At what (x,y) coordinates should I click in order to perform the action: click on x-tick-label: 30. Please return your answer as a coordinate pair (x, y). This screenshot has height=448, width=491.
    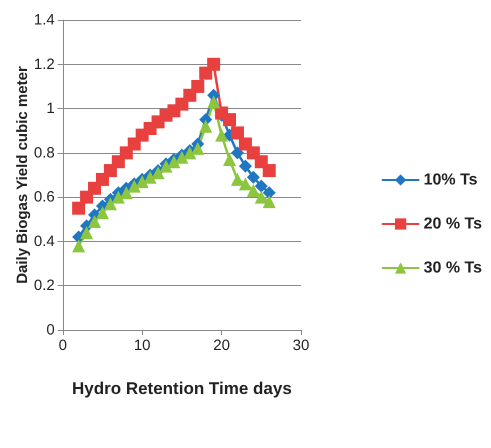
    Looking at the image, I should click on (301, 345).